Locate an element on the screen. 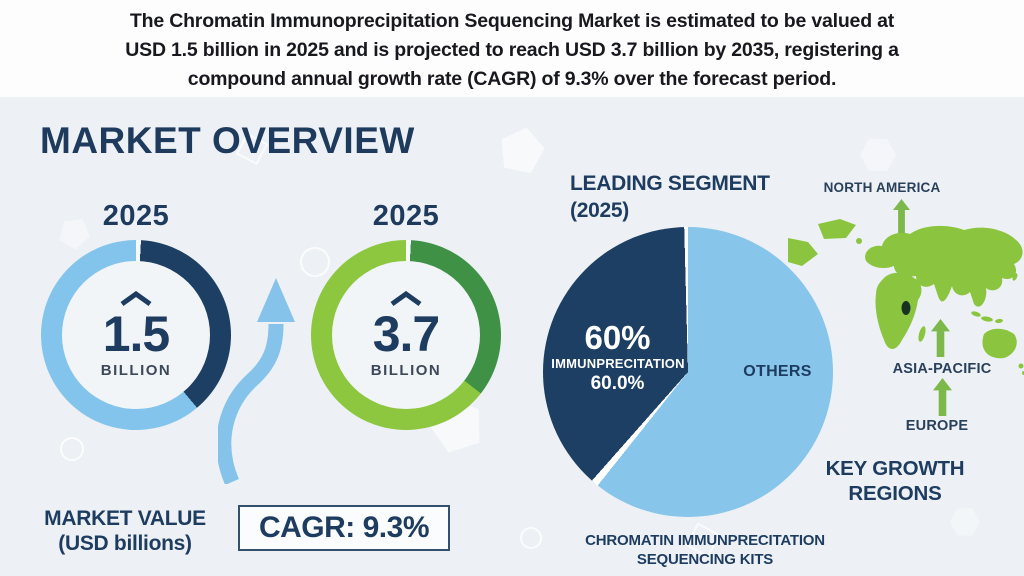  key-growth-line2: REGIONS is located at coordinates (895, 493).